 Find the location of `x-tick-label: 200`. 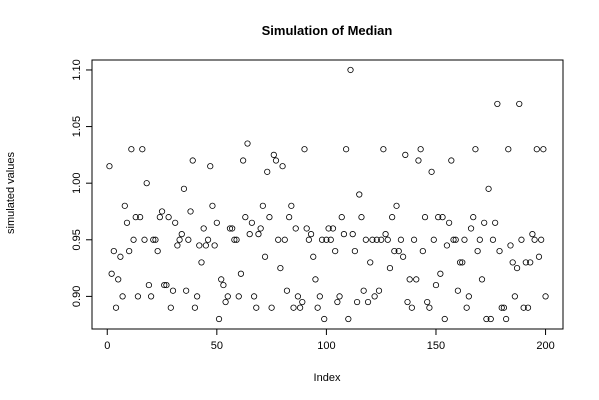

x-tick-label: 200 is located at coordinates (545, 346).